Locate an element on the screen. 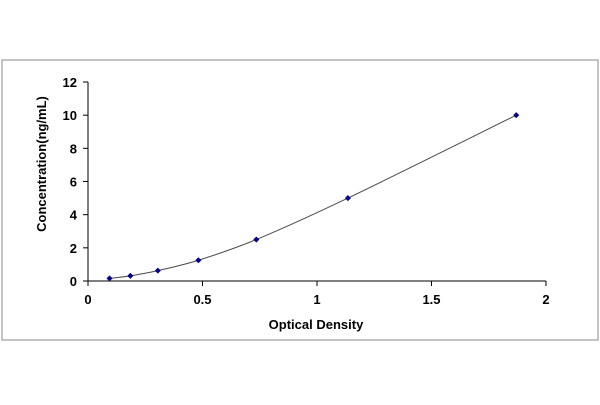 This screenshot has height=405, width=600. x-tick-label: 1.5 is located at coordinates (431, 299).